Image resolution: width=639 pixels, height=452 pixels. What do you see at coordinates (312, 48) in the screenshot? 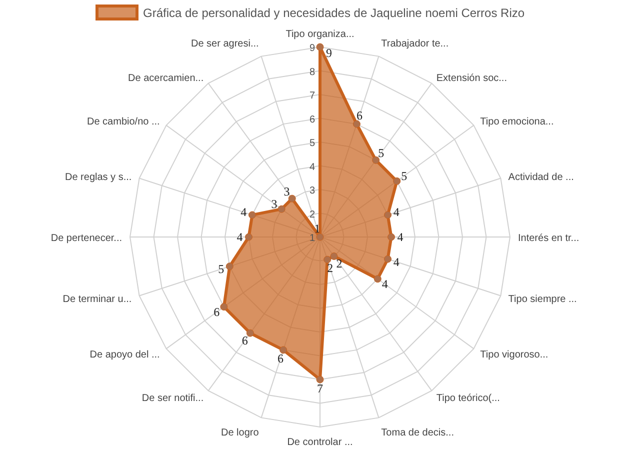
I see `y-tick-label: 9` at bounding box center [312, 48].